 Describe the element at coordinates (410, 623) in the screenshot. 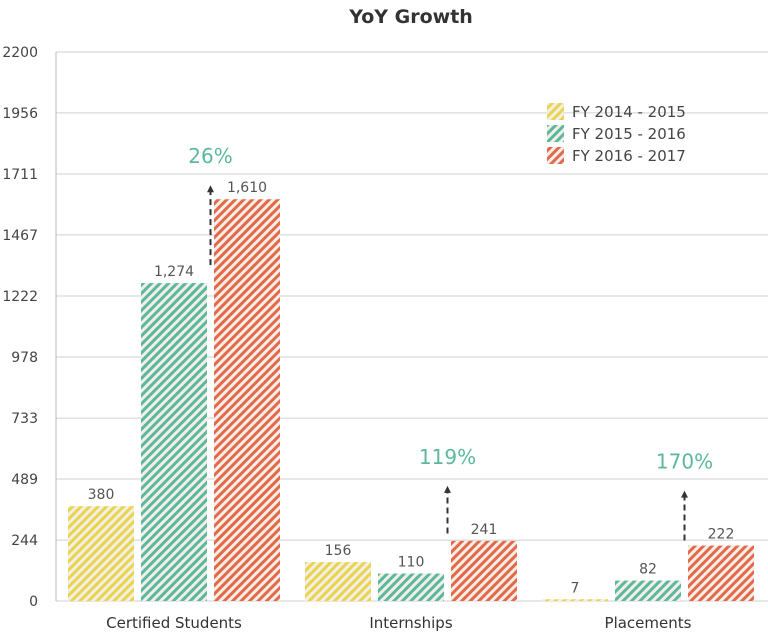

I see `x-tick-label: Internships` at that location.